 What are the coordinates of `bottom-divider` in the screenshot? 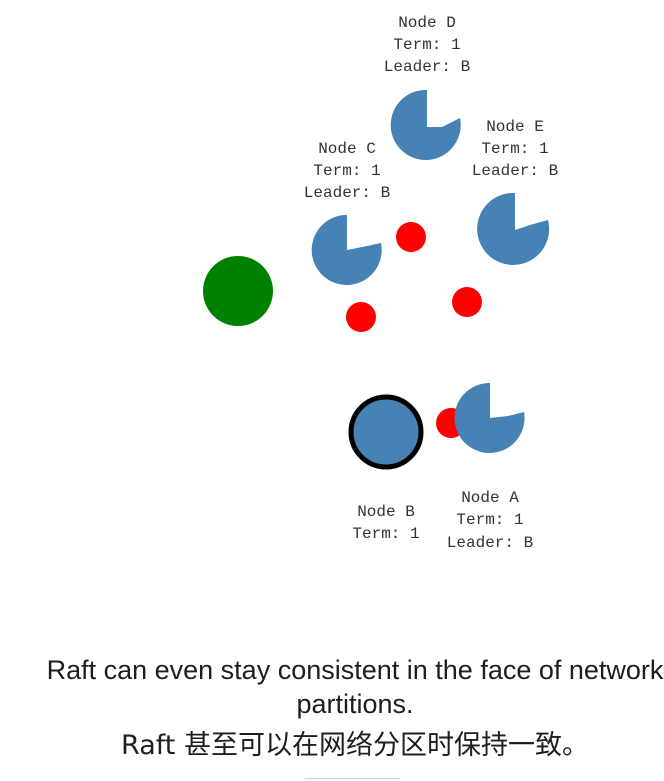 It's located at (352, 778).